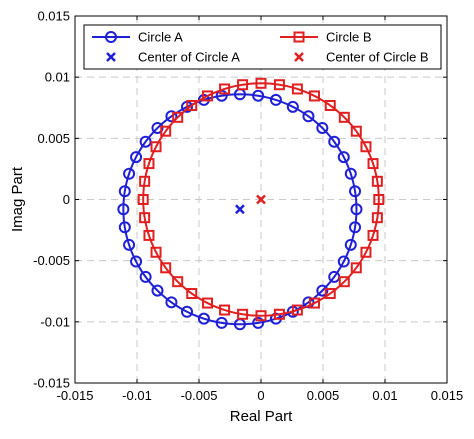 The height and width of the screenshot is (439, 474). Describe the element at coordinates (160, 37) in the screenshot. I see `legend-label: Circle A` at that location.